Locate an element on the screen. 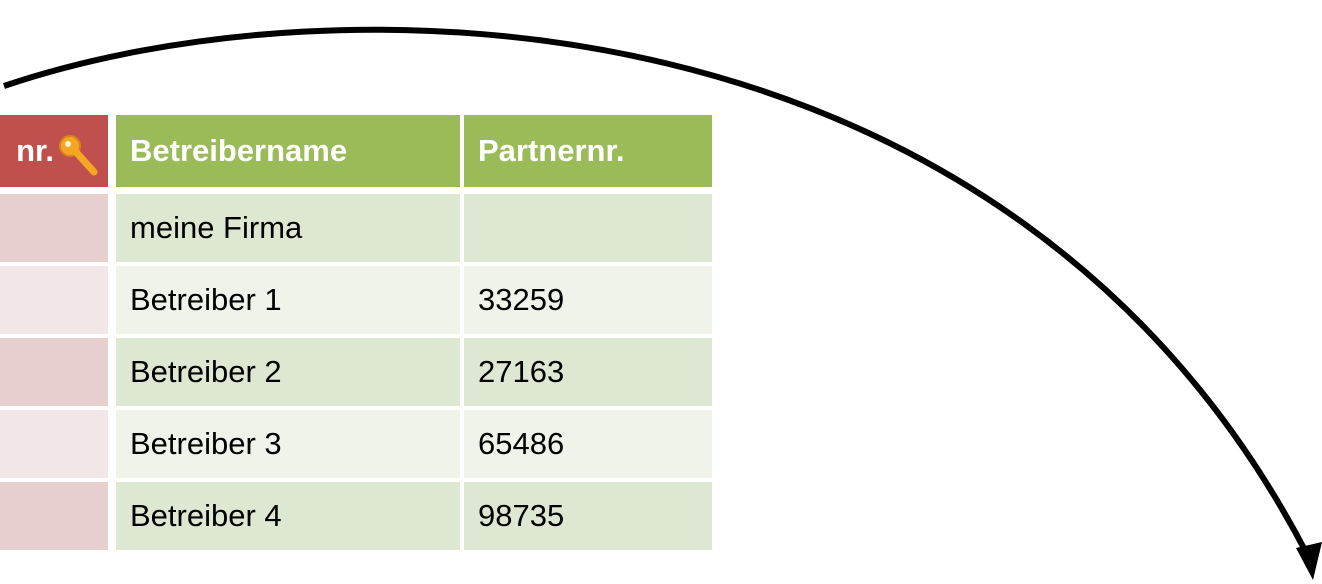 The image size is (1322, 584). name-cell: Betreiber 2 is located at coordinates (288, 372).